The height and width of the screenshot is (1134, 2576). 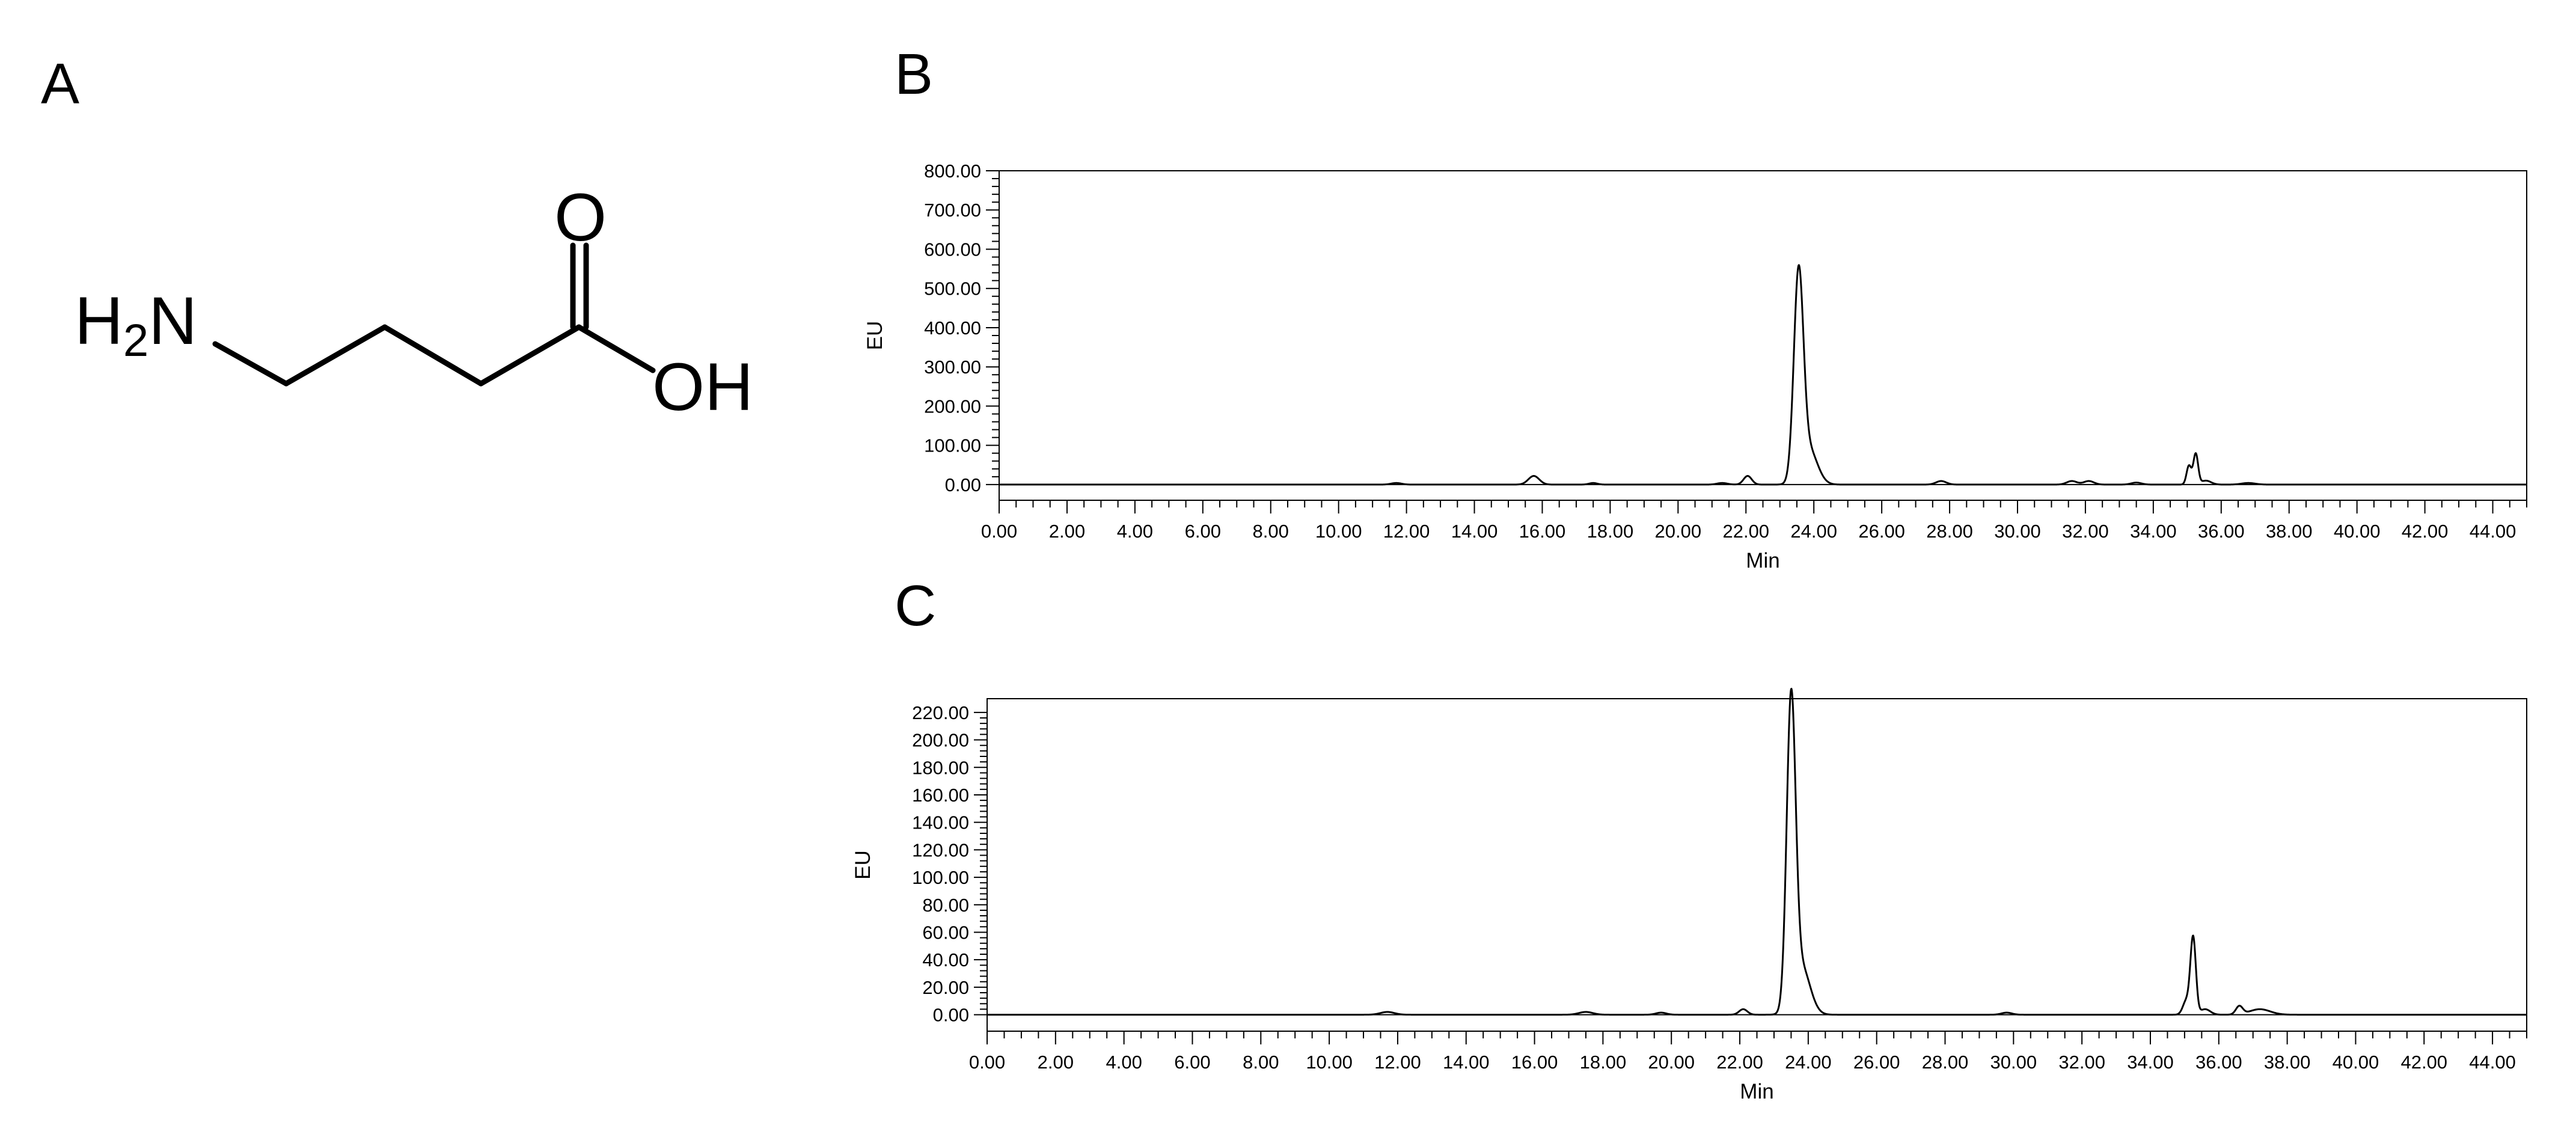 I want to click on chart-c-x-tick-label: 8.00, so click(x=1261, y=1062).